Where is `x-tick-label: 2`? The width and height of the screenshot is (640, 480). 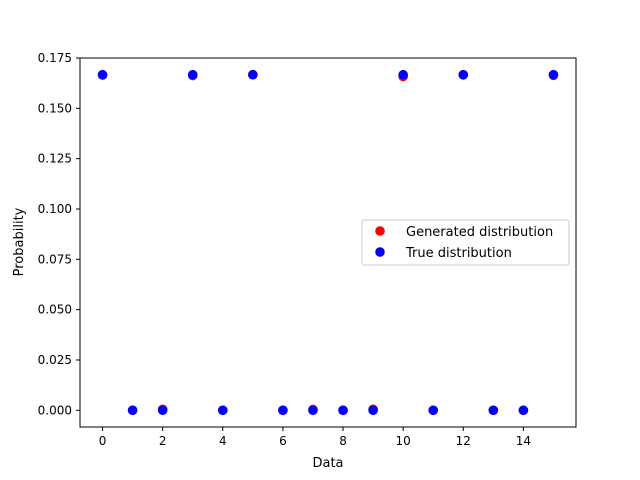 x-tick-label: 2 is located at coordinates (163, 441).